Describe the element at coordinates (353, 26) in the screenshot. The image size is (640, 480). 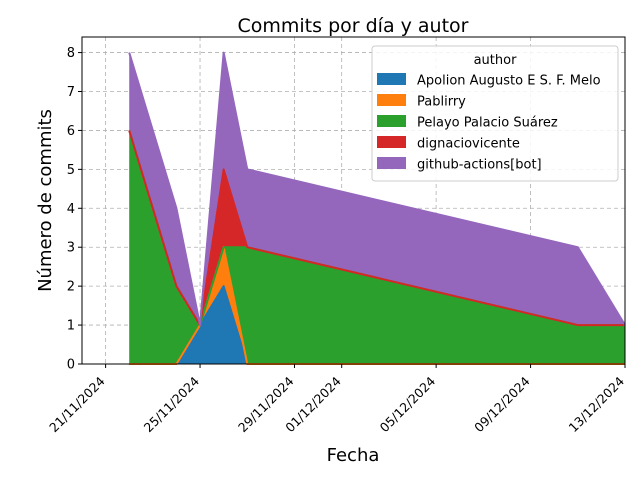
I see `chart-title: Commits por día y autor` at that location.